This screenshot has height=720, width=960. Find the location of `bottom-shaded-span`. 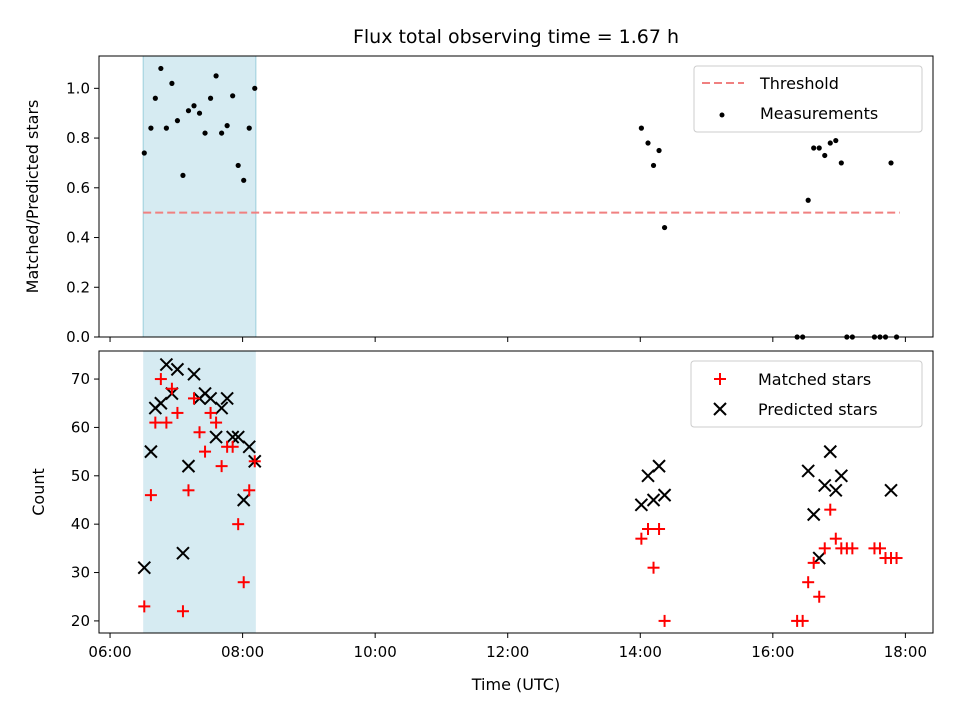

bottom-shaded-span is located at coordinates (199, 492).